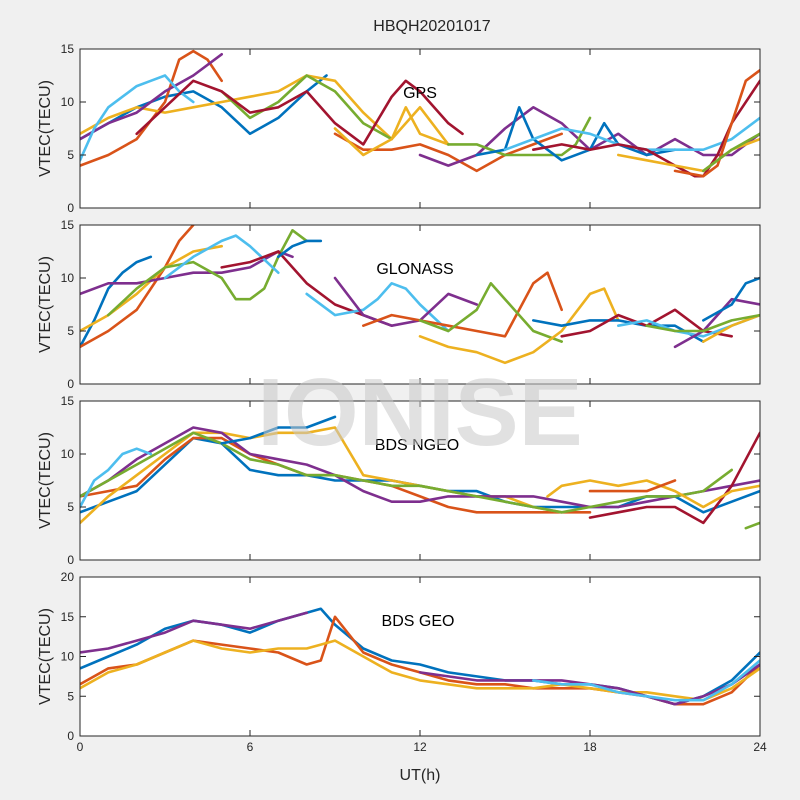  Describe the element at coordinates (418, 621) in the screenshot. I see `panel-label: BDS GEO` at that location.